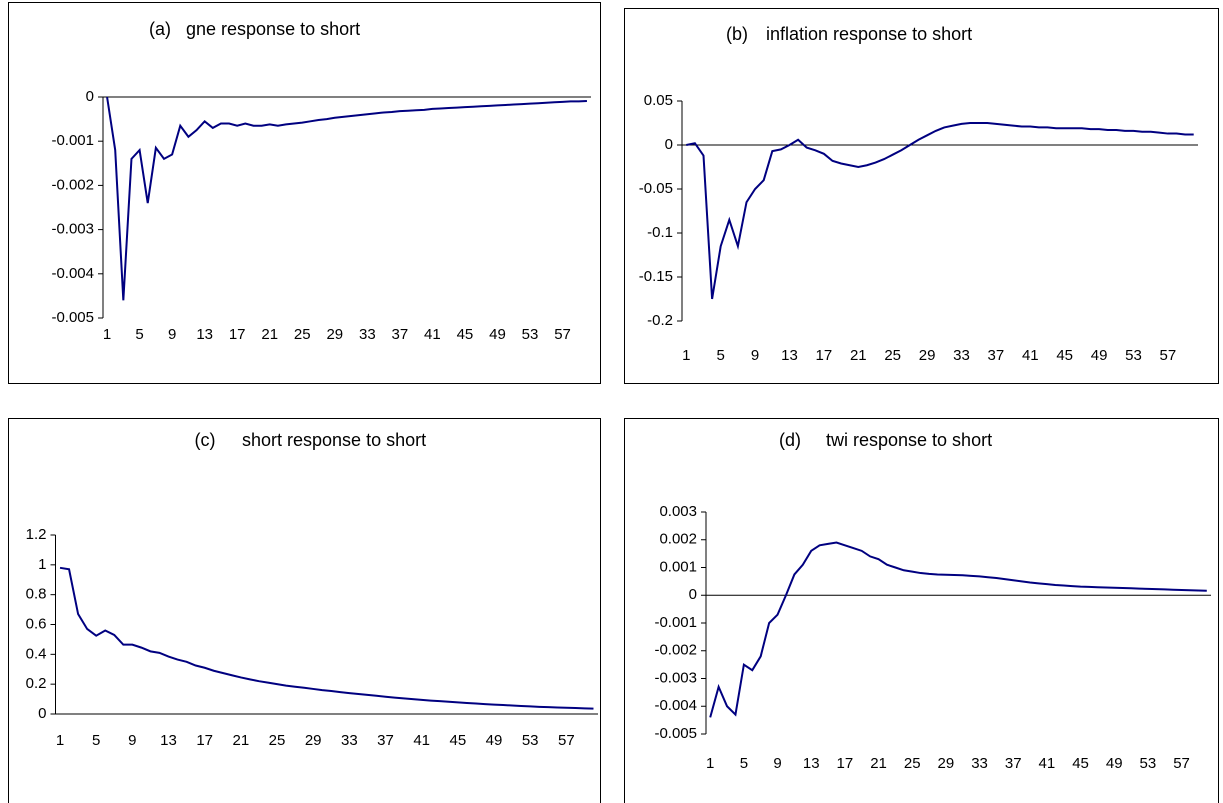 This screenshot has height=803, width=1223. I want to click on chart-title: twi response to short, so click(909, 440).